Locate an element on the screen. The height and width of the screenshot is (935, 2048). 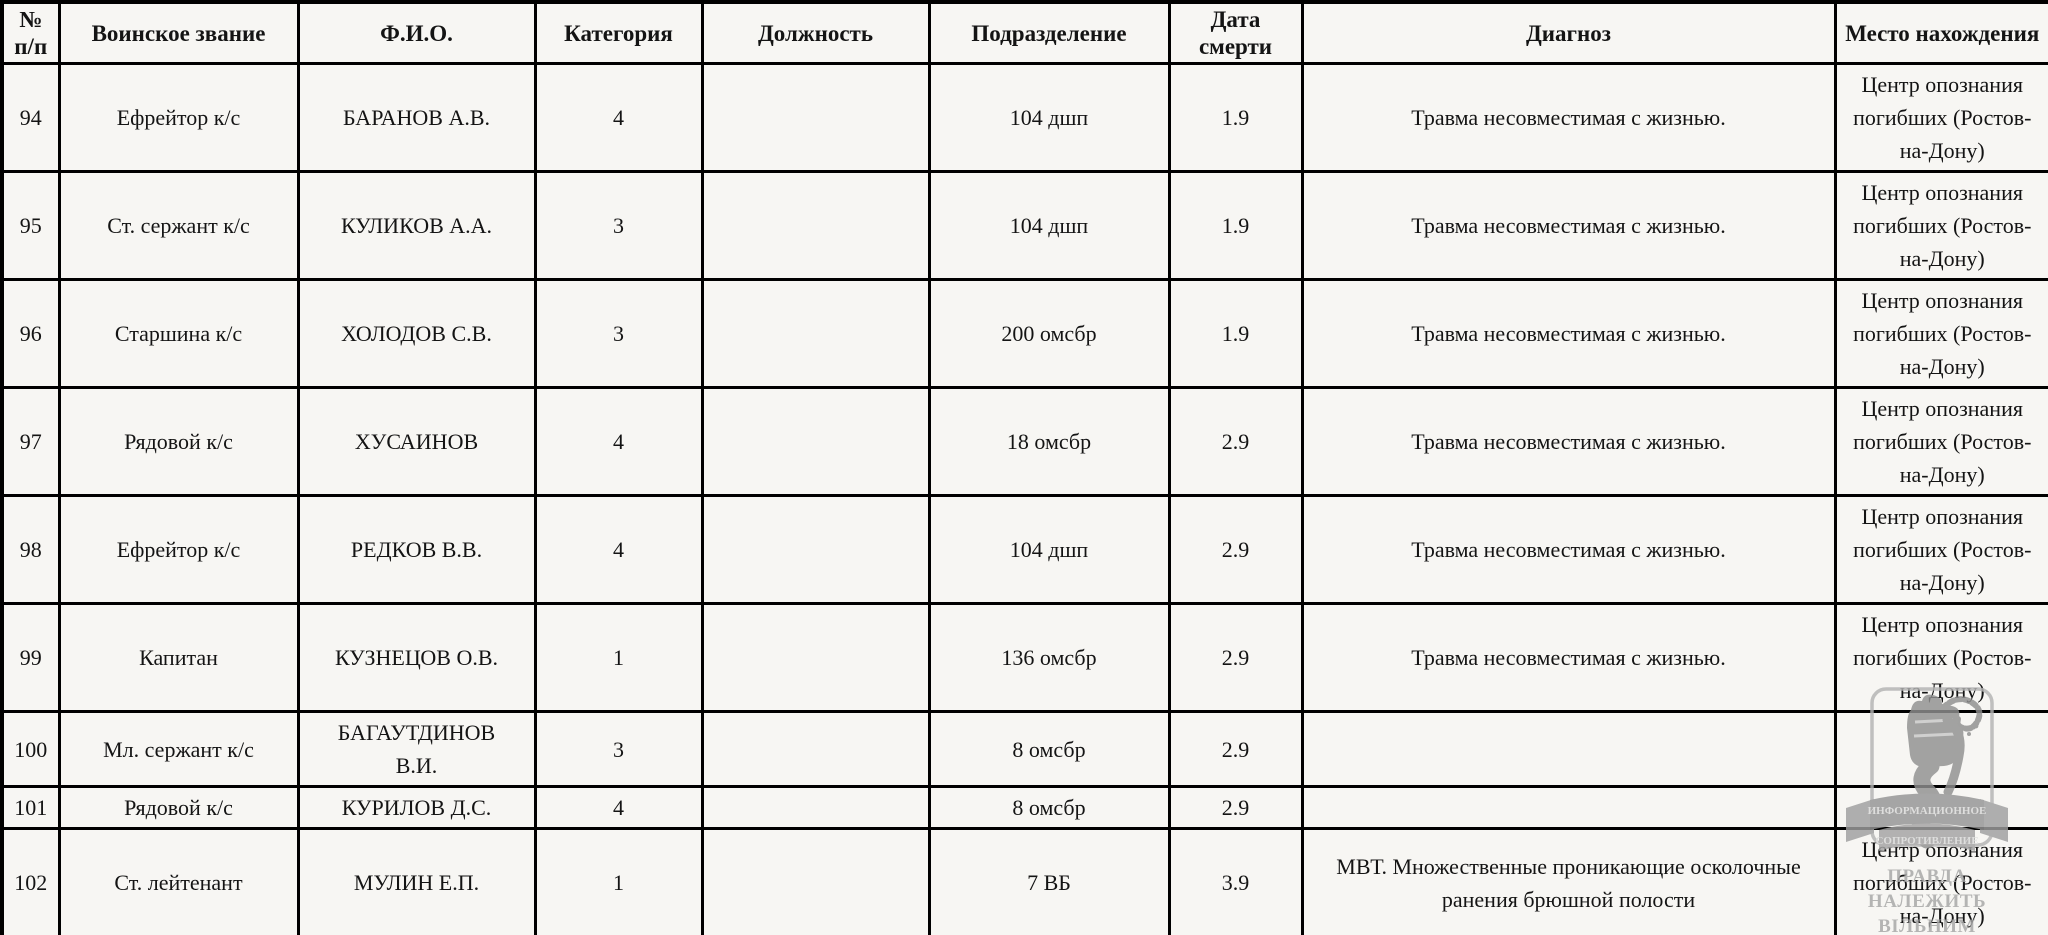
cell-num: 96 is located at coordinates (30, 333).